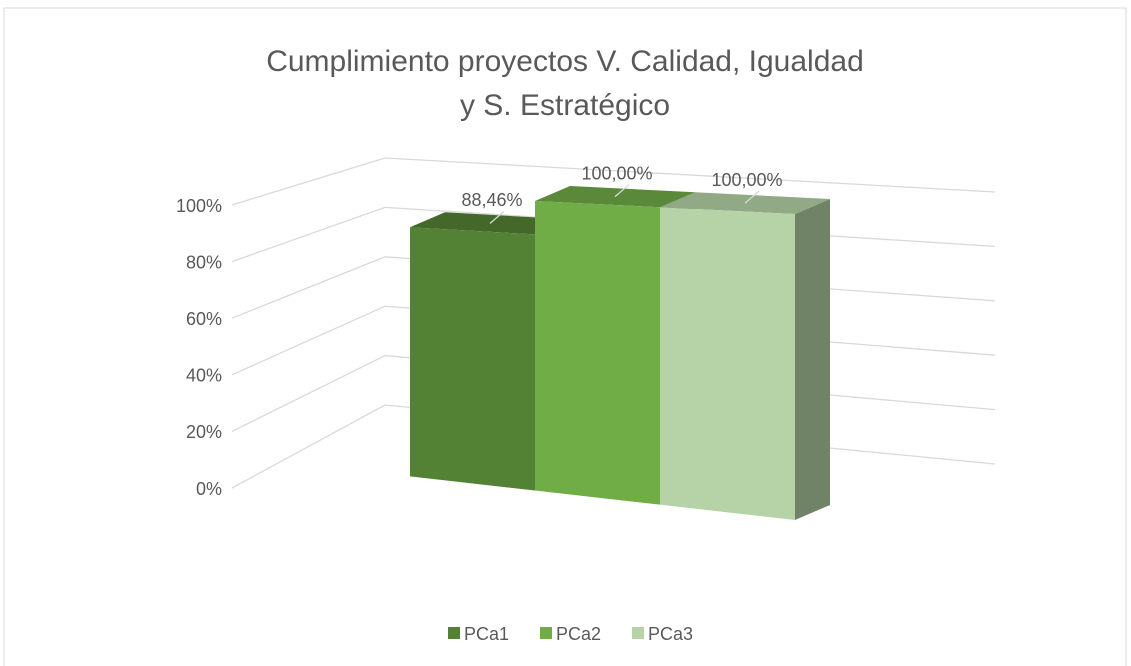 The image size is (1131, 666). Describe the element at coordinates (209, 489) in the screenshot. I see `y-tick-label: 0%` at that location.